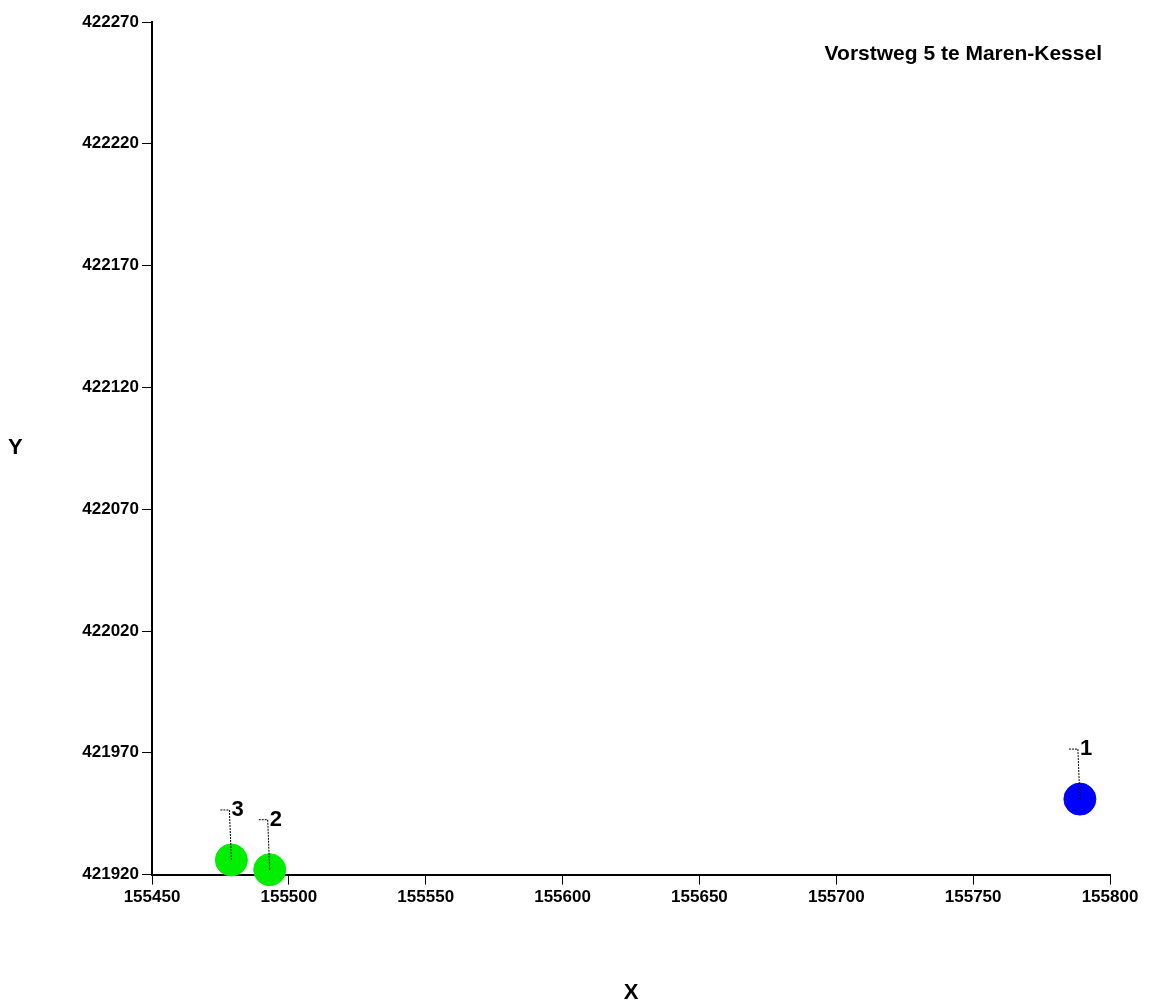  What do you see at coordinates (973, 897) in the screenshot?
I see `x-tick-label: 155750` at bounding box center [973, 897].